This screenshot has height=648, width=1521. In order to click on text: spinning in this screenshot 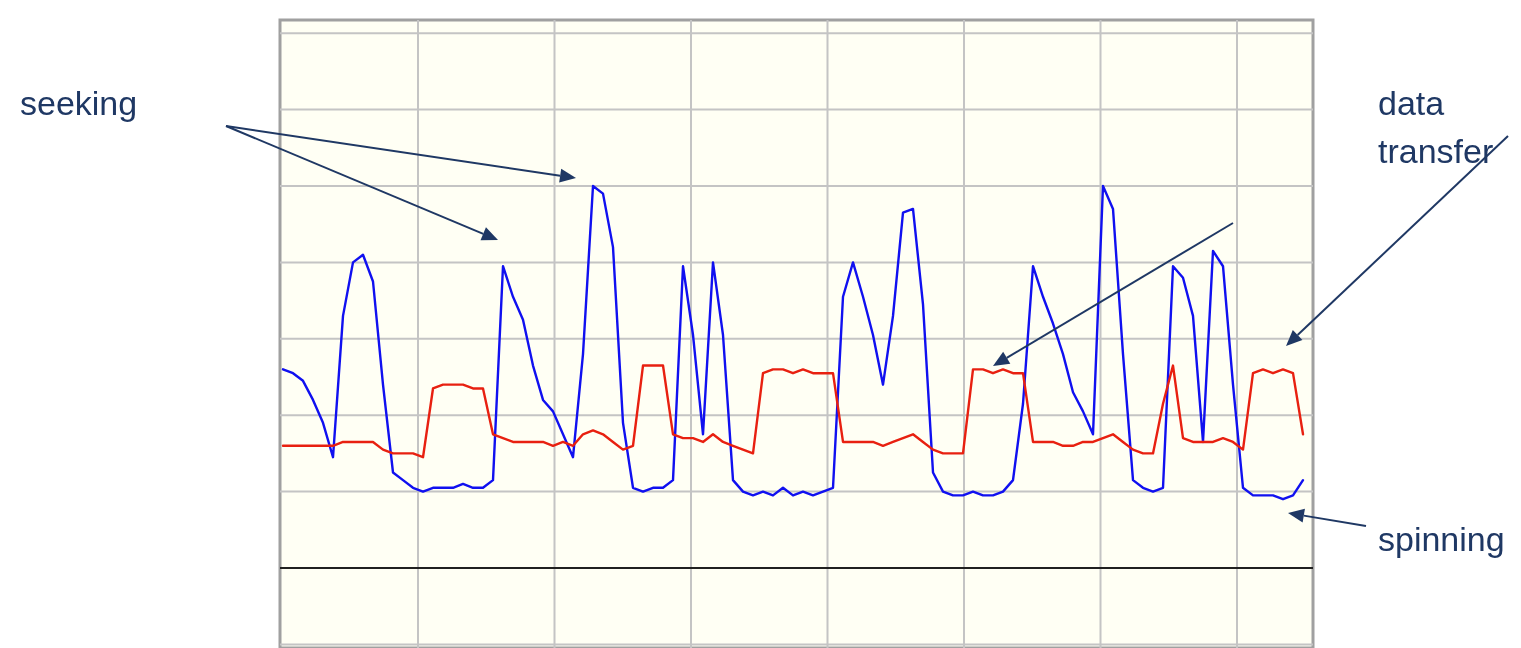, I will do `click(1441, 539)`.